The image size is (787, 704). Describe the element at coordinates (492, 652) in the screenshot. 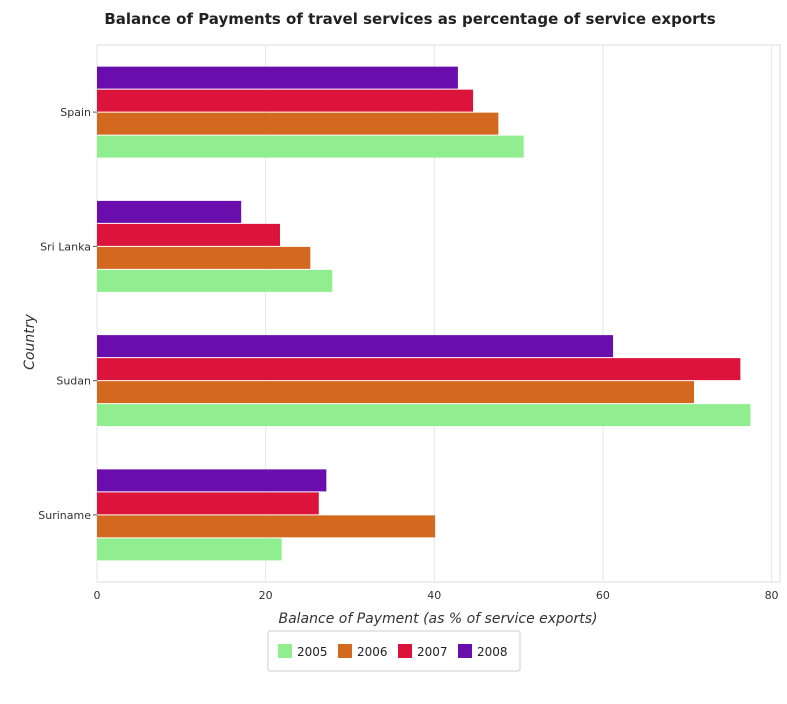

I see `legend-label-2008: 2008` at that location.